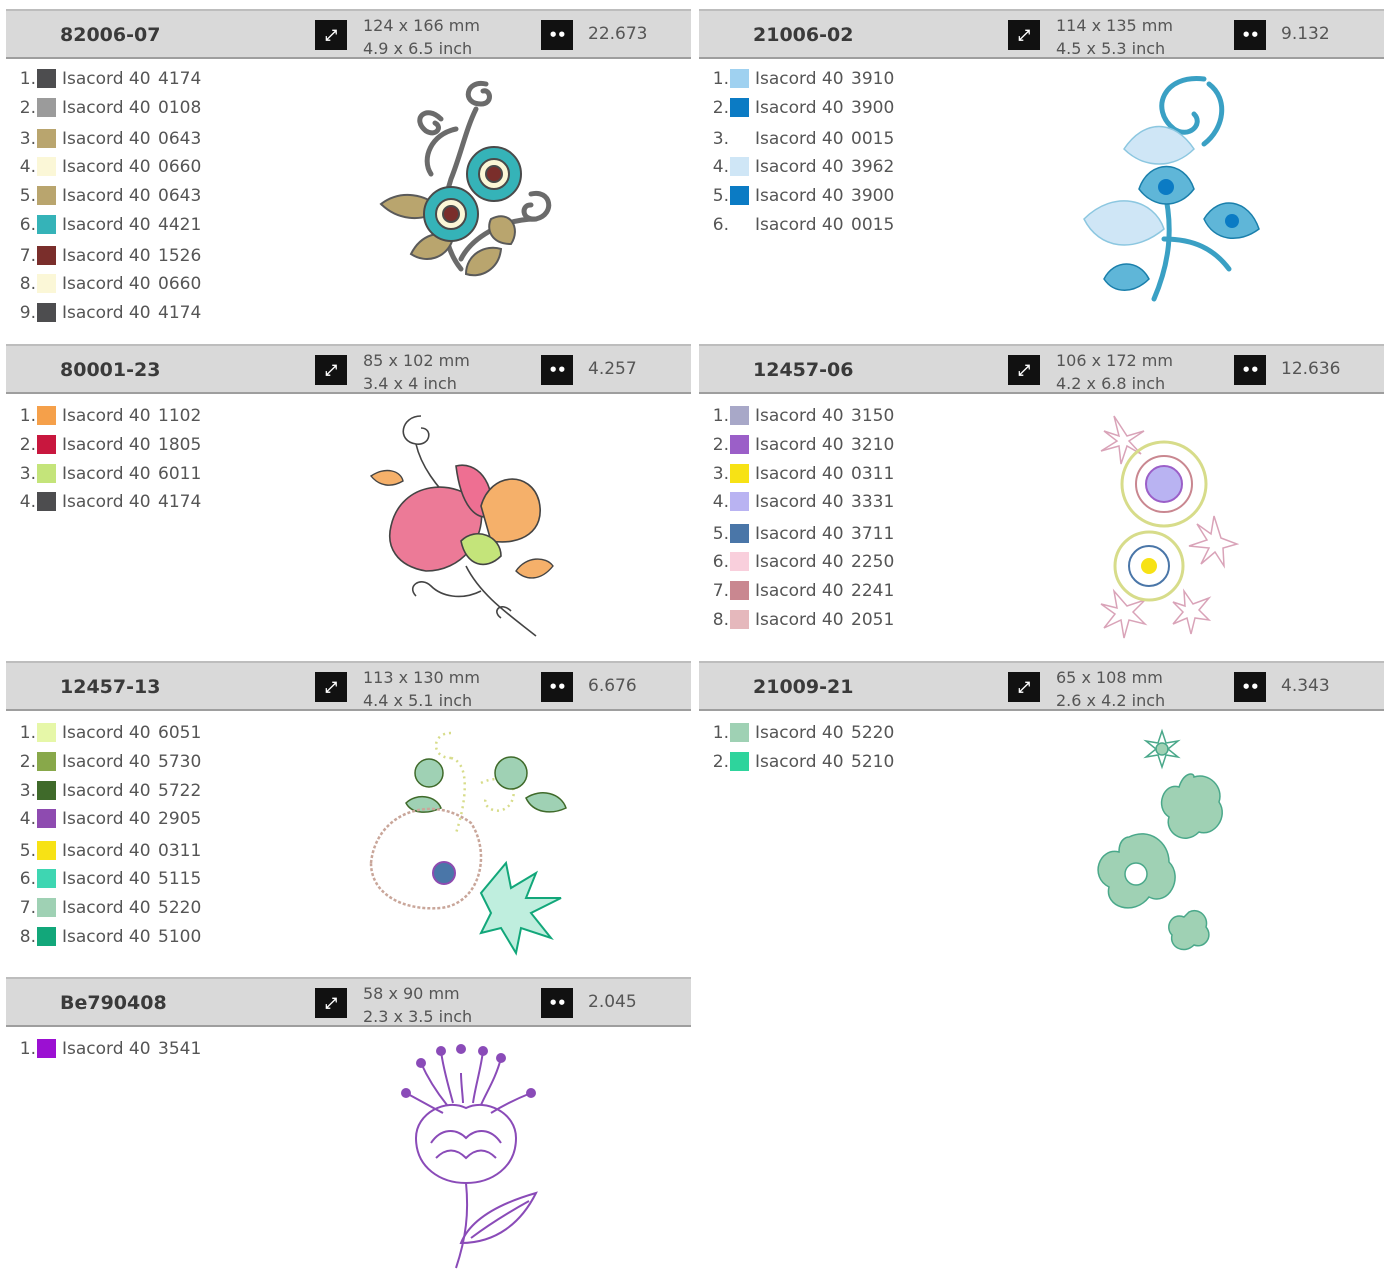 The height and width of the screenshot is (1273, 1387). What do you see at coordinates (814, 79) in the screenshot?
I see `thread-item: 1. Isacord 40 3910` at bounding box center [814, 79].